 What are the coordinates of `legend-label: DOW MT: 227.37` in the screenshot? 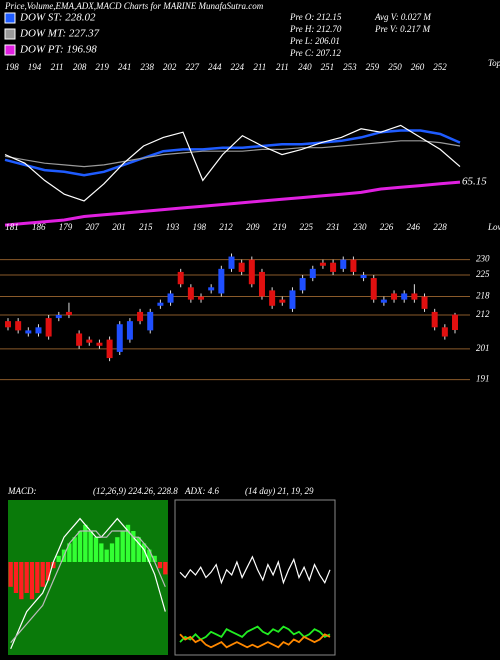 It's located at (59, 34).